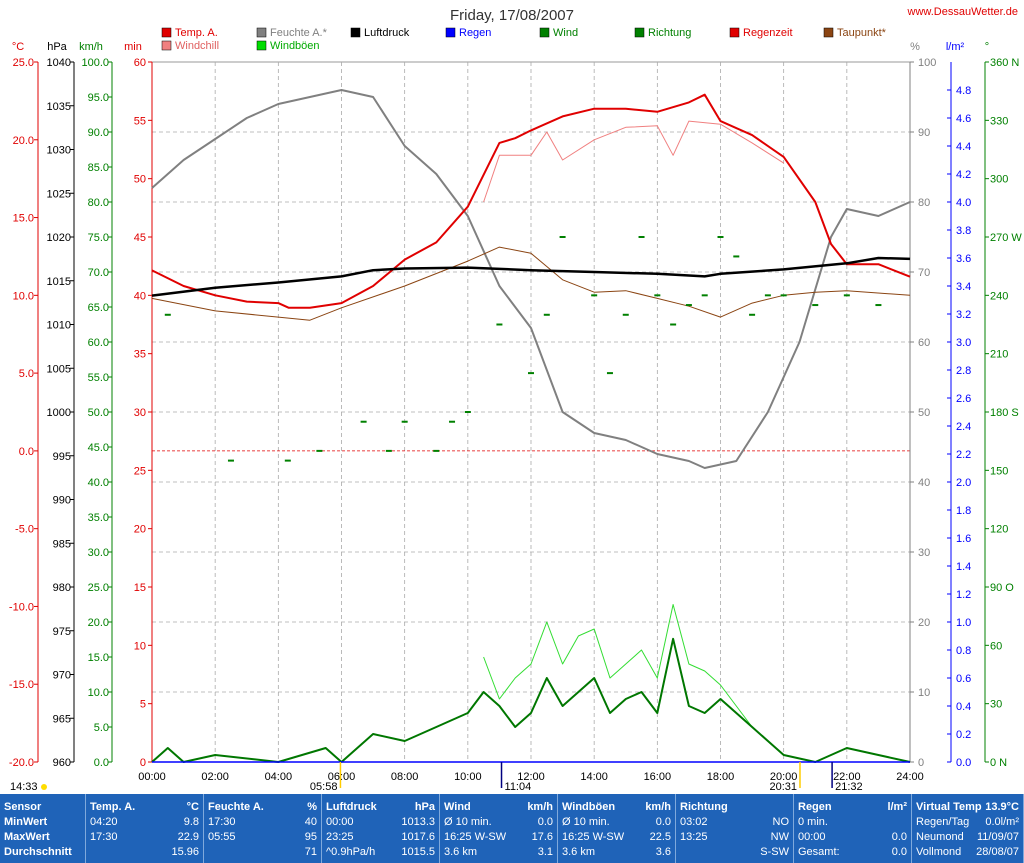  I want to click on footer-cell-value: 28/08/07, so click(997, 852).